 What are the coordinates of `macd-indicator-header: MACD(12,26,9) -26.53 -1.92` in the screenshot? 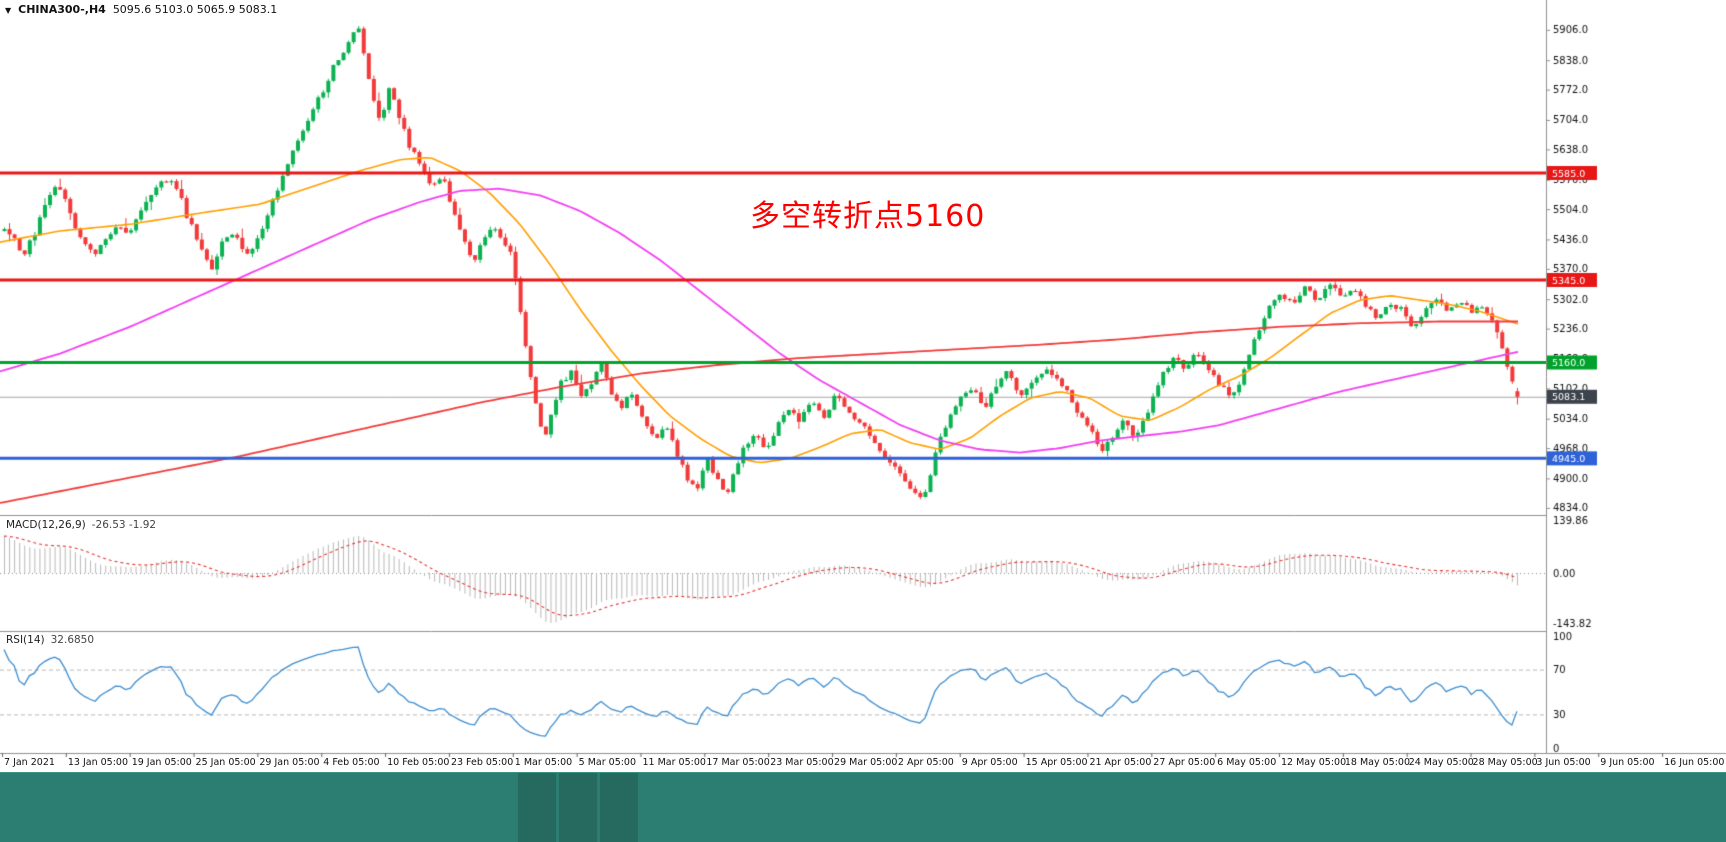 It's located at (81, 525).